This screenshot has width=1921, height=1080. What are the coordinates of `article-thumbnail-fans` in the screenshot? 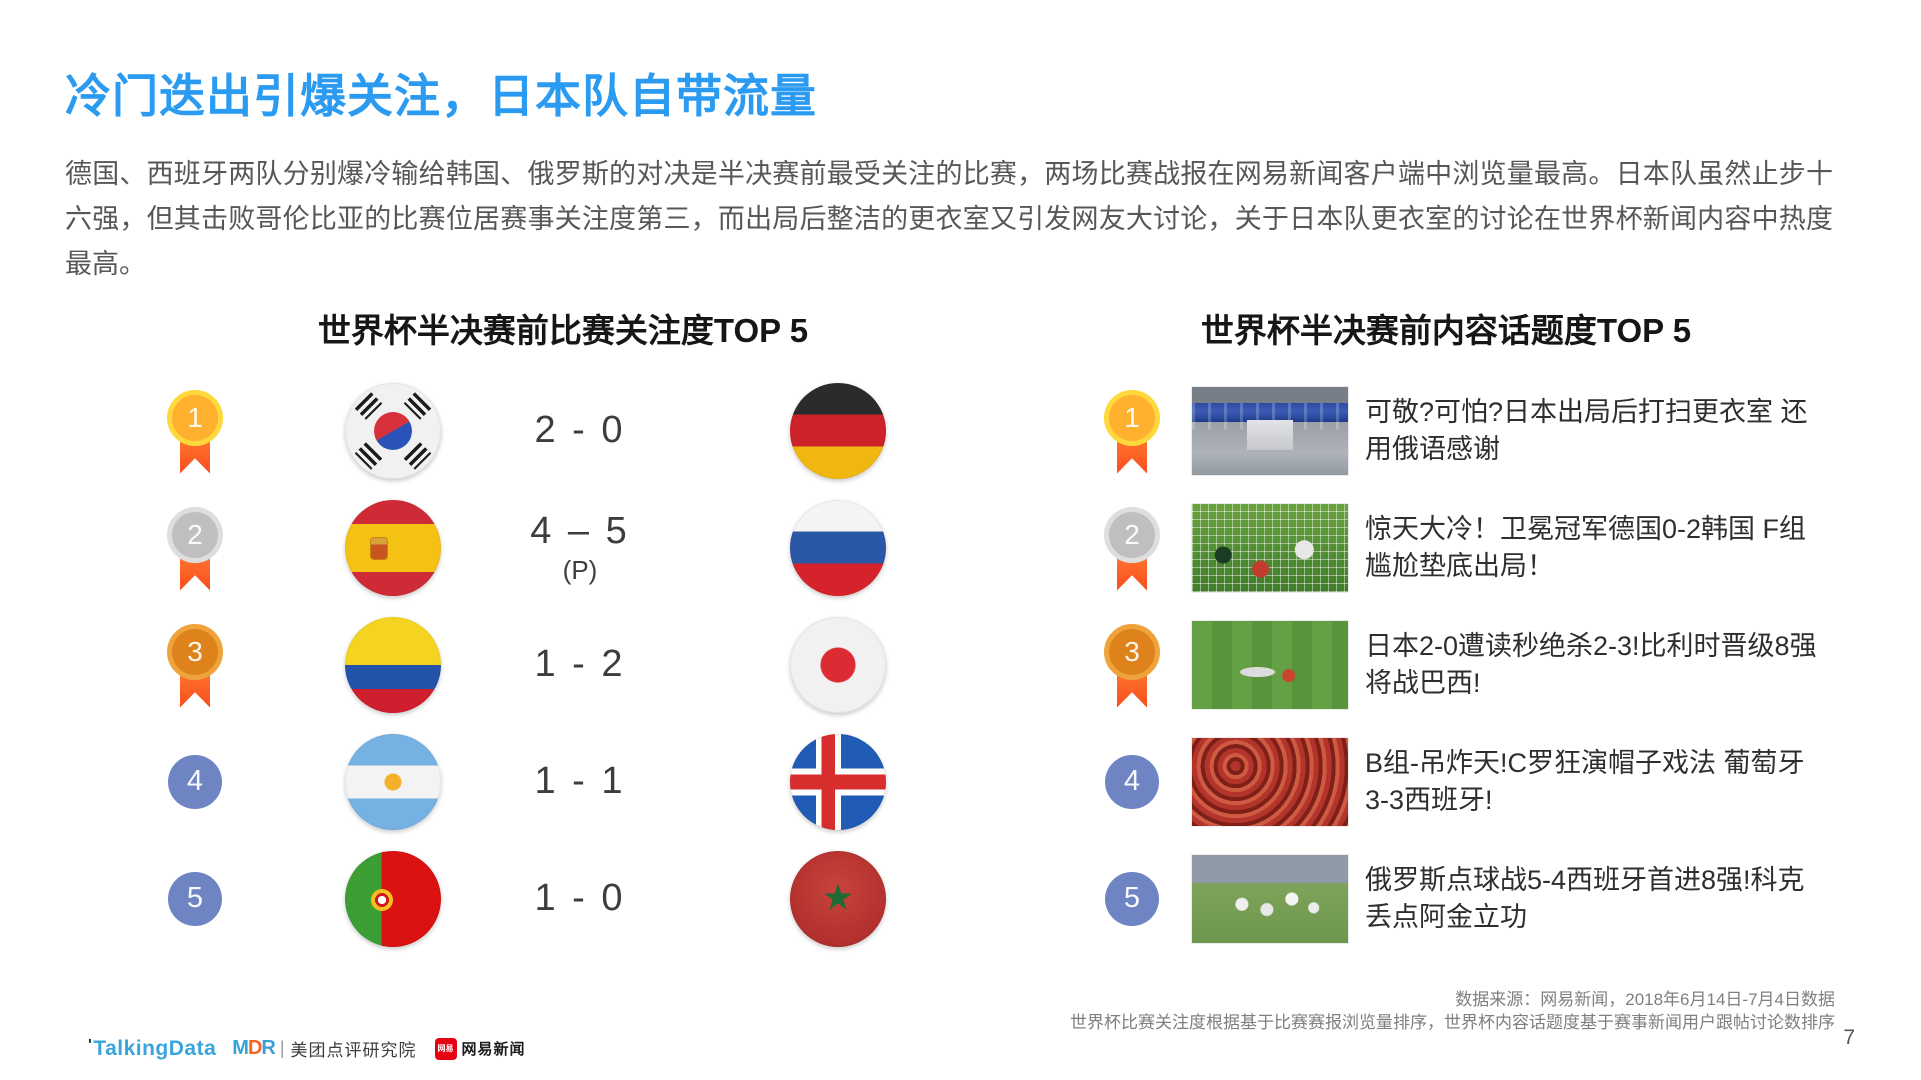 It's located at (1270, 781).